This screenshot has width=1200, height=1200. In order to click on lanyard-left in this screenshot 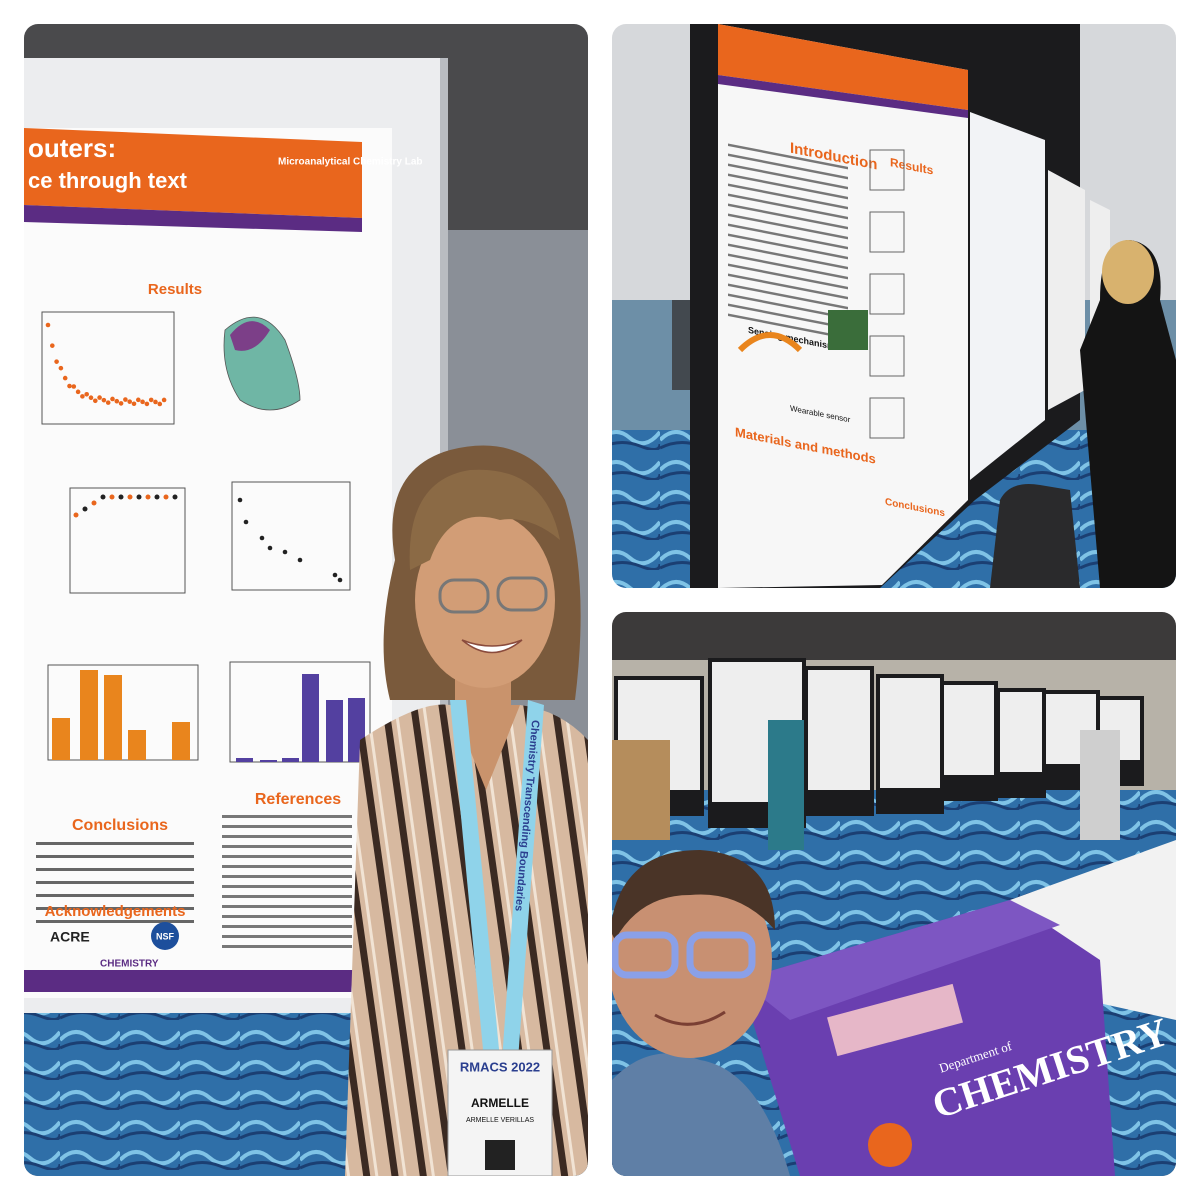, I will do `click(475, 880)`.